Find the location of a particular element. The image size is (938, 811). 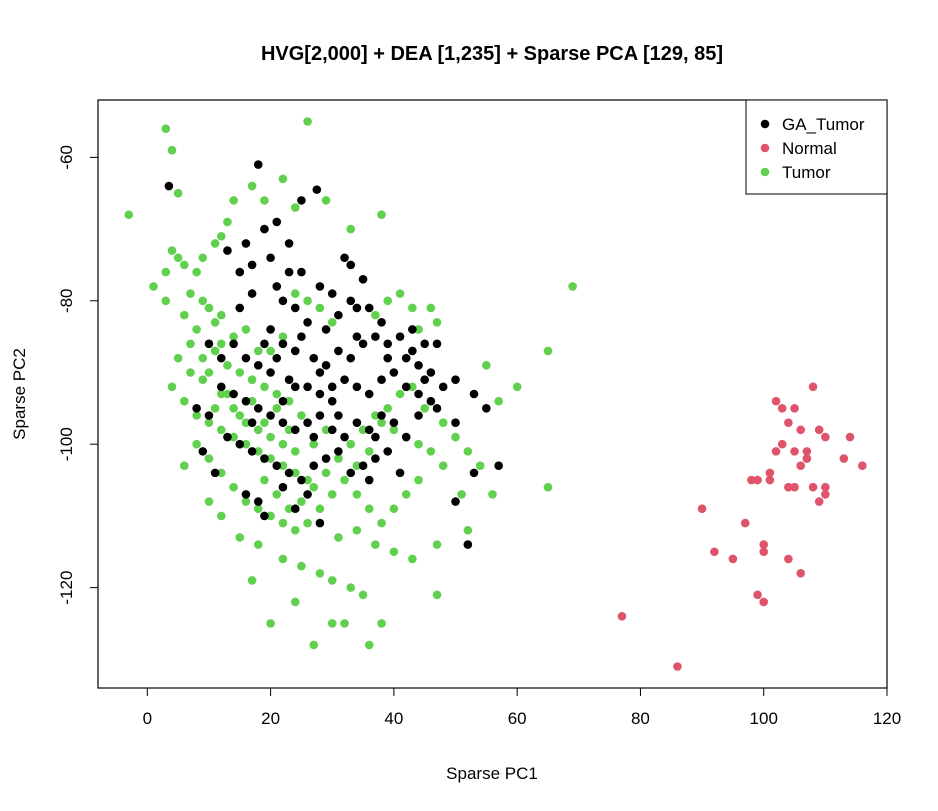

y-tick-label: -100 is located at coordinates (66, 444).